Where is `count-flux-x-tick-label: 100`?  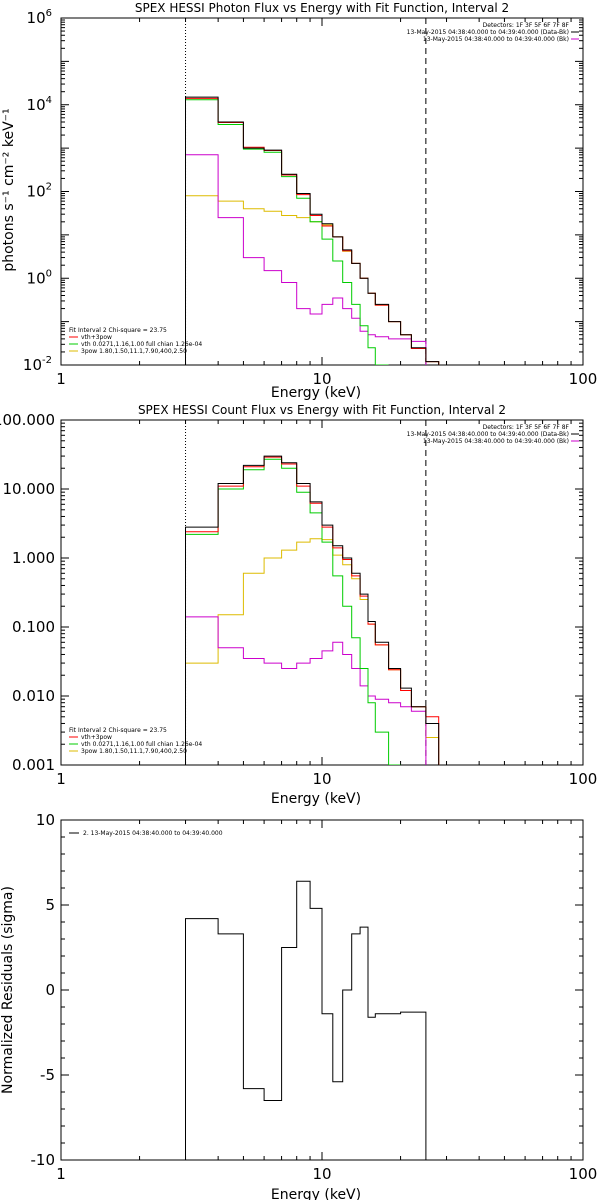 count-flux-x-tick-label: 100 is located at coordinates (583, 779).